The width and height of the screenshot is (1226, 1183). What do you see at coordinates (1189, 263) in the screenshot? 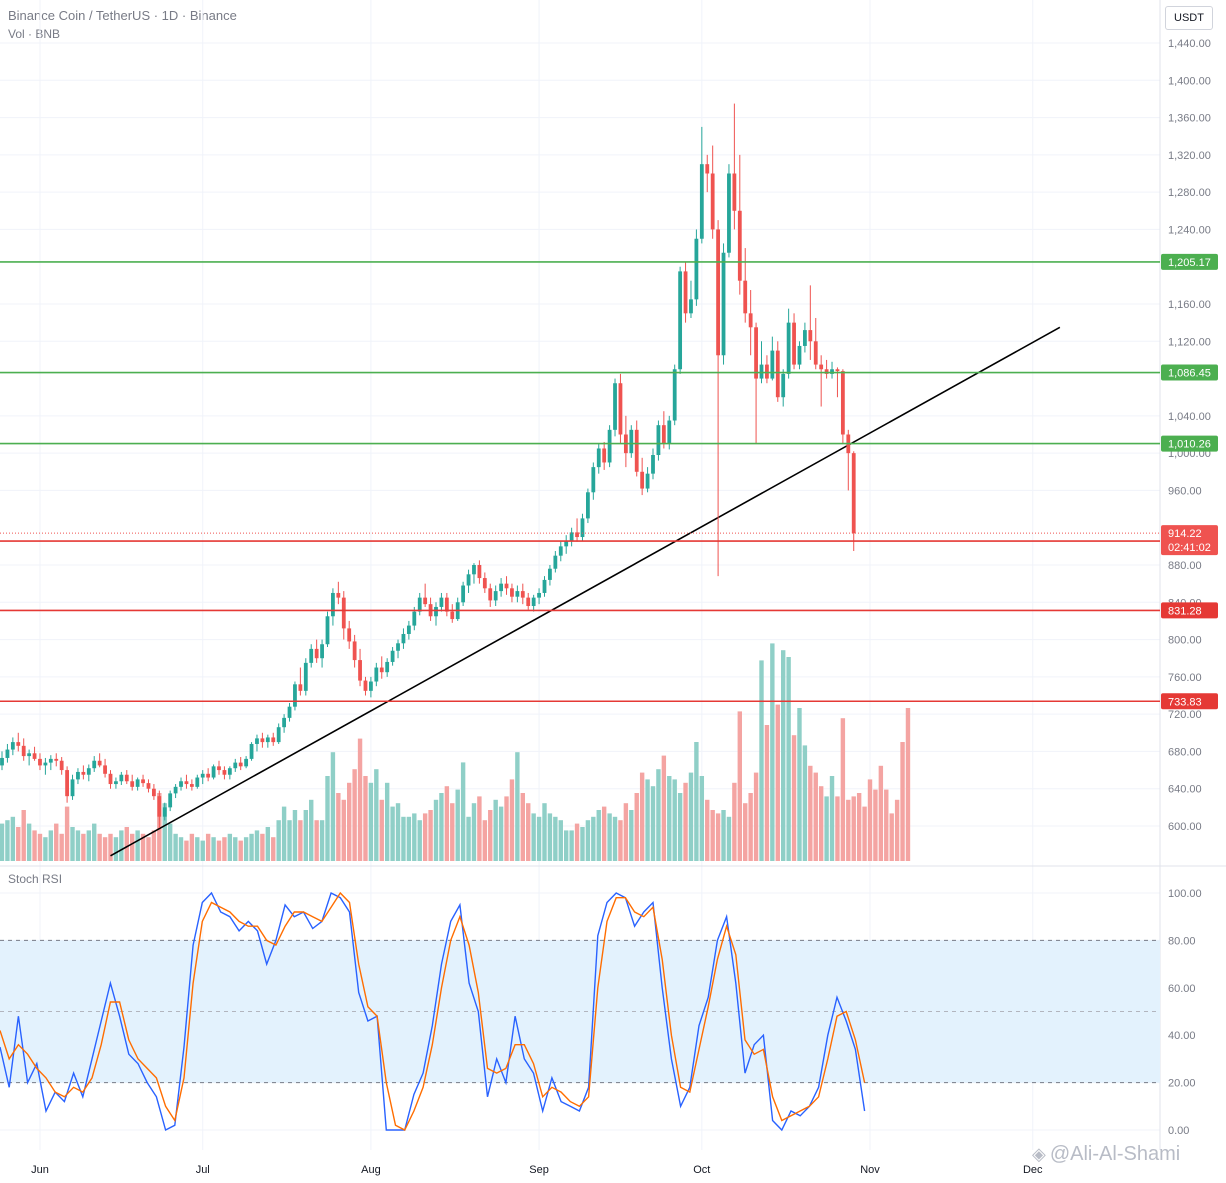
I see `level-price-label: 1,205.17` at bounding box center [1189, 263].